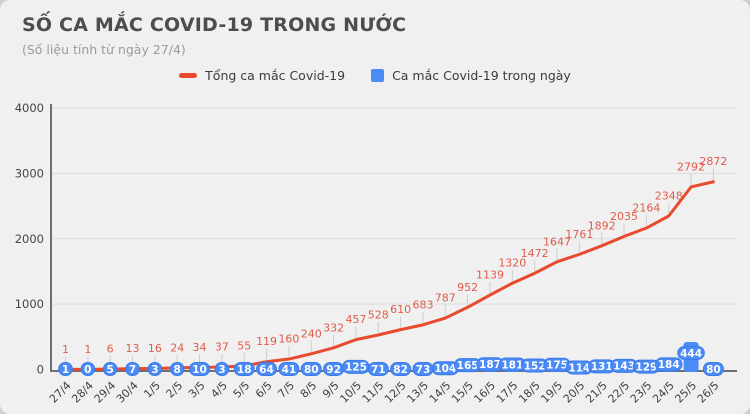 This screenshot has height=414, width=750. What do you see at coordinates (105, 392) in the screenshot?
I see `svg-text: 29/4` at bounding box center [105, 392].